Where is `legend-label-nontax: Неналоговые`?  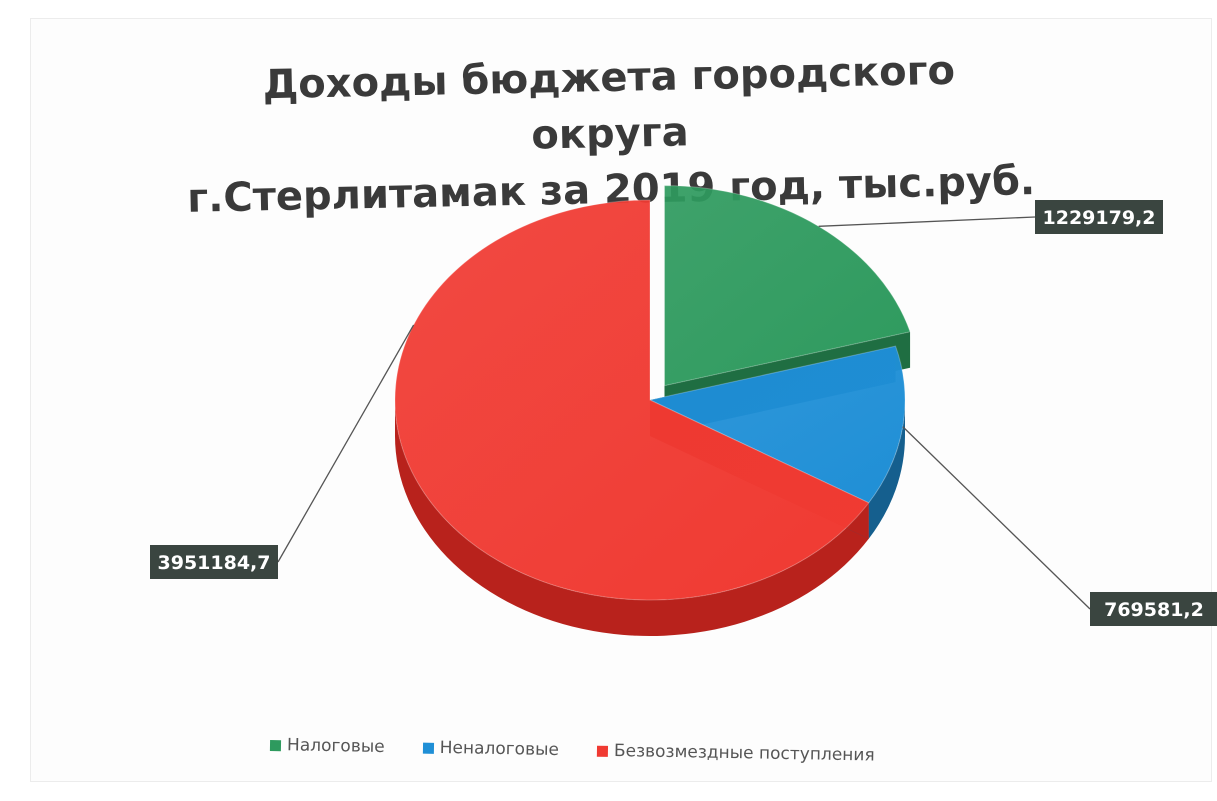
legend-label-nontax: Неналоговые is located at coordinates (499, 749).